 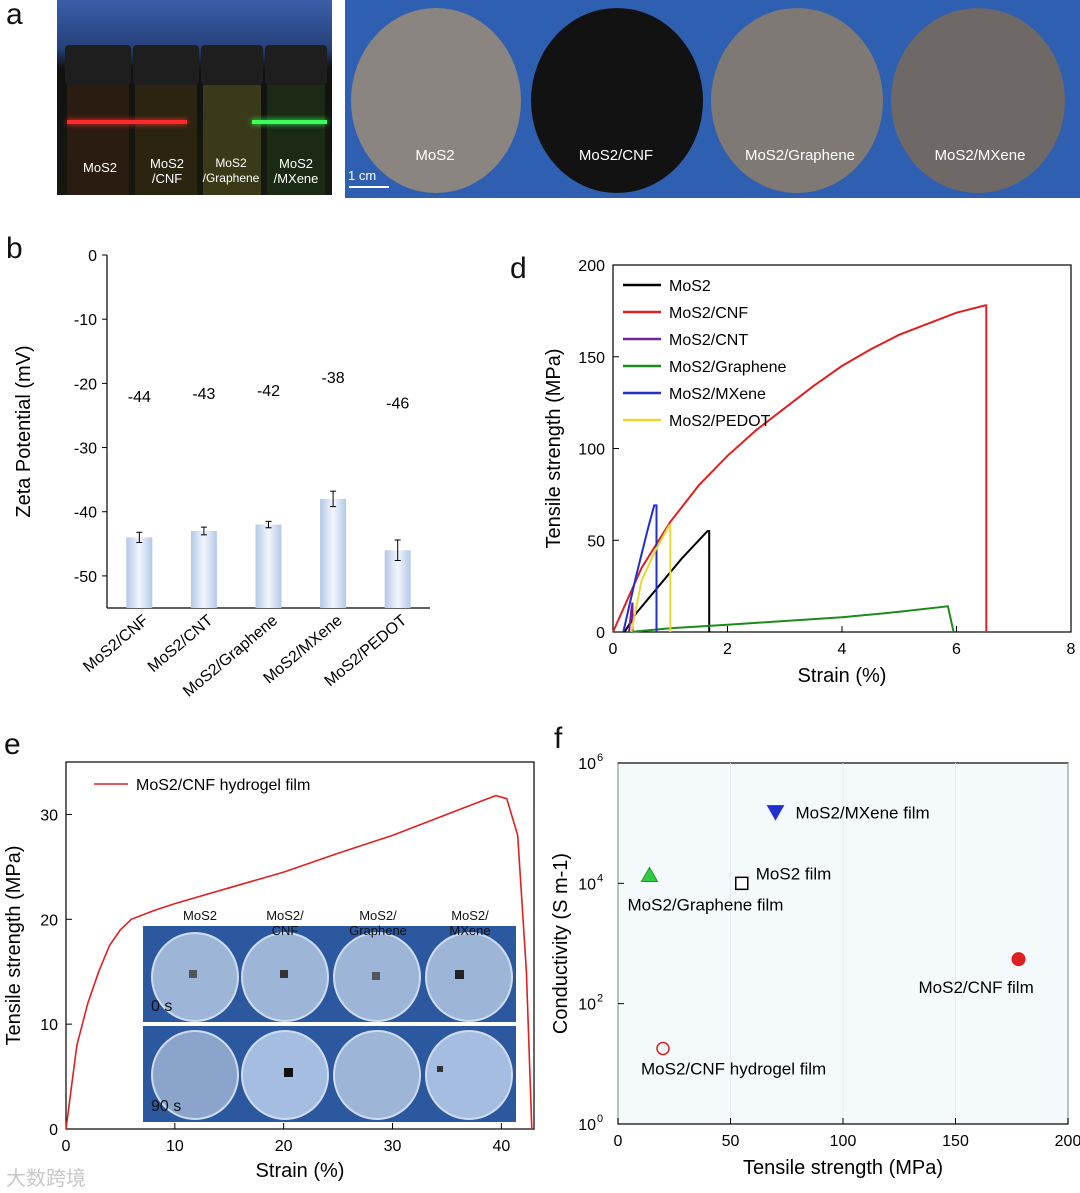 I want to click on panel-label-a: a, so click(x=14, y=15).